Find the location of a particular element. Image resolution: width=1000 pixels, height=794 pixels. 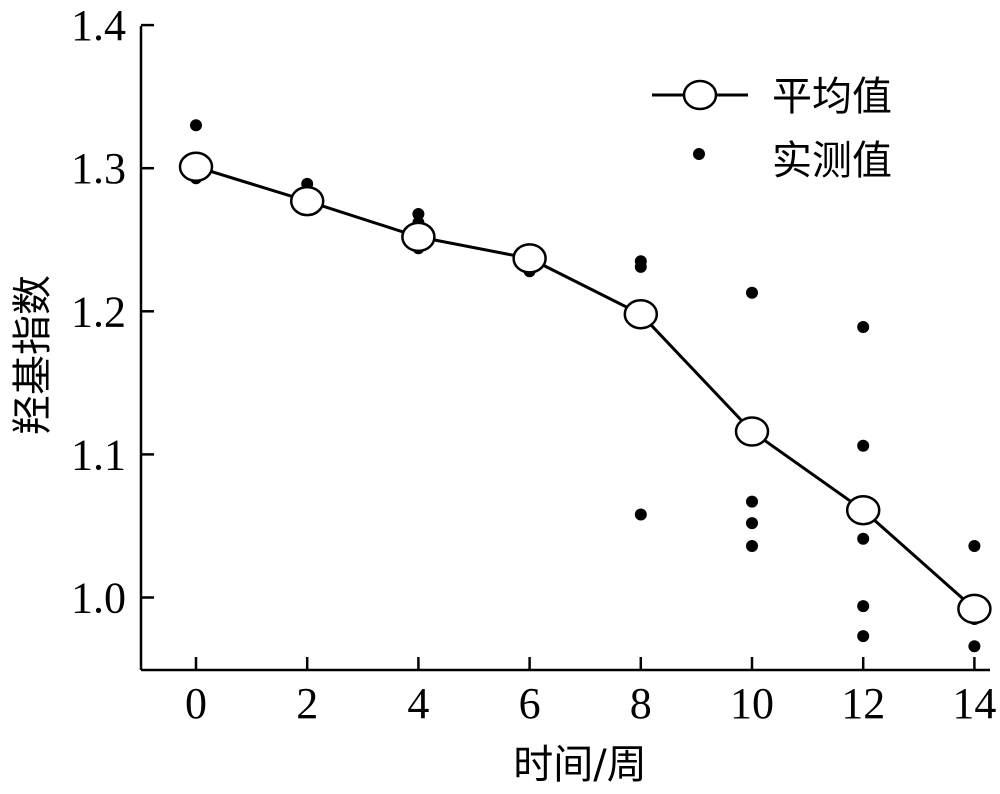

y-tick-label: 1.1 is located at coordinates (98, 454).